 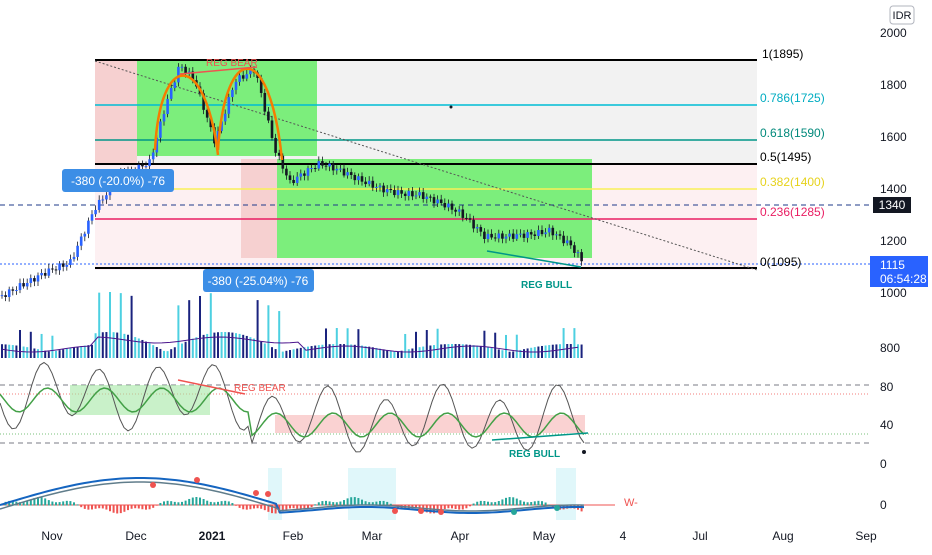 What do you see at coordinates (292, 412) in the screenshot?
I see `osc-d-line` at bounding box center [292, 412].